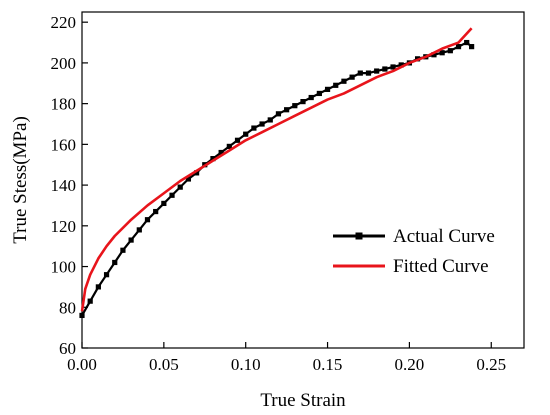 Image resolution: width=550 pixels, height=415 pixels. What do you see at coordinates (64, 226) in the screenshot?
I see `y-tick-label: 120` at bounding box center [64, 226].